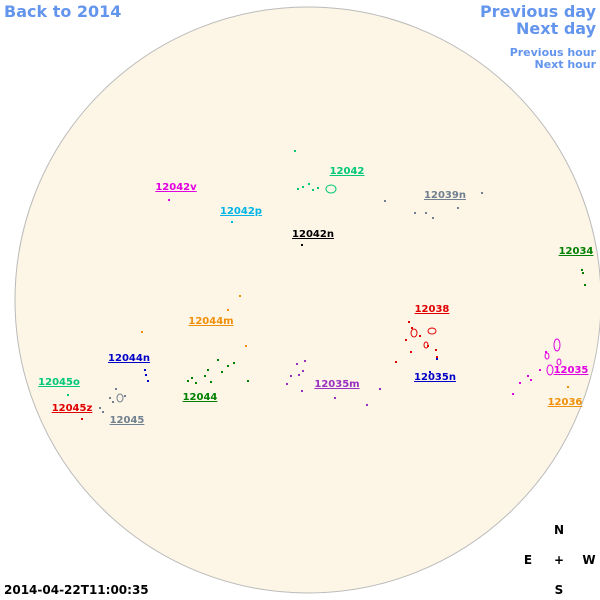  I want to click on timestamp: 2014-04-22T11:00:35, so click(76, 590).